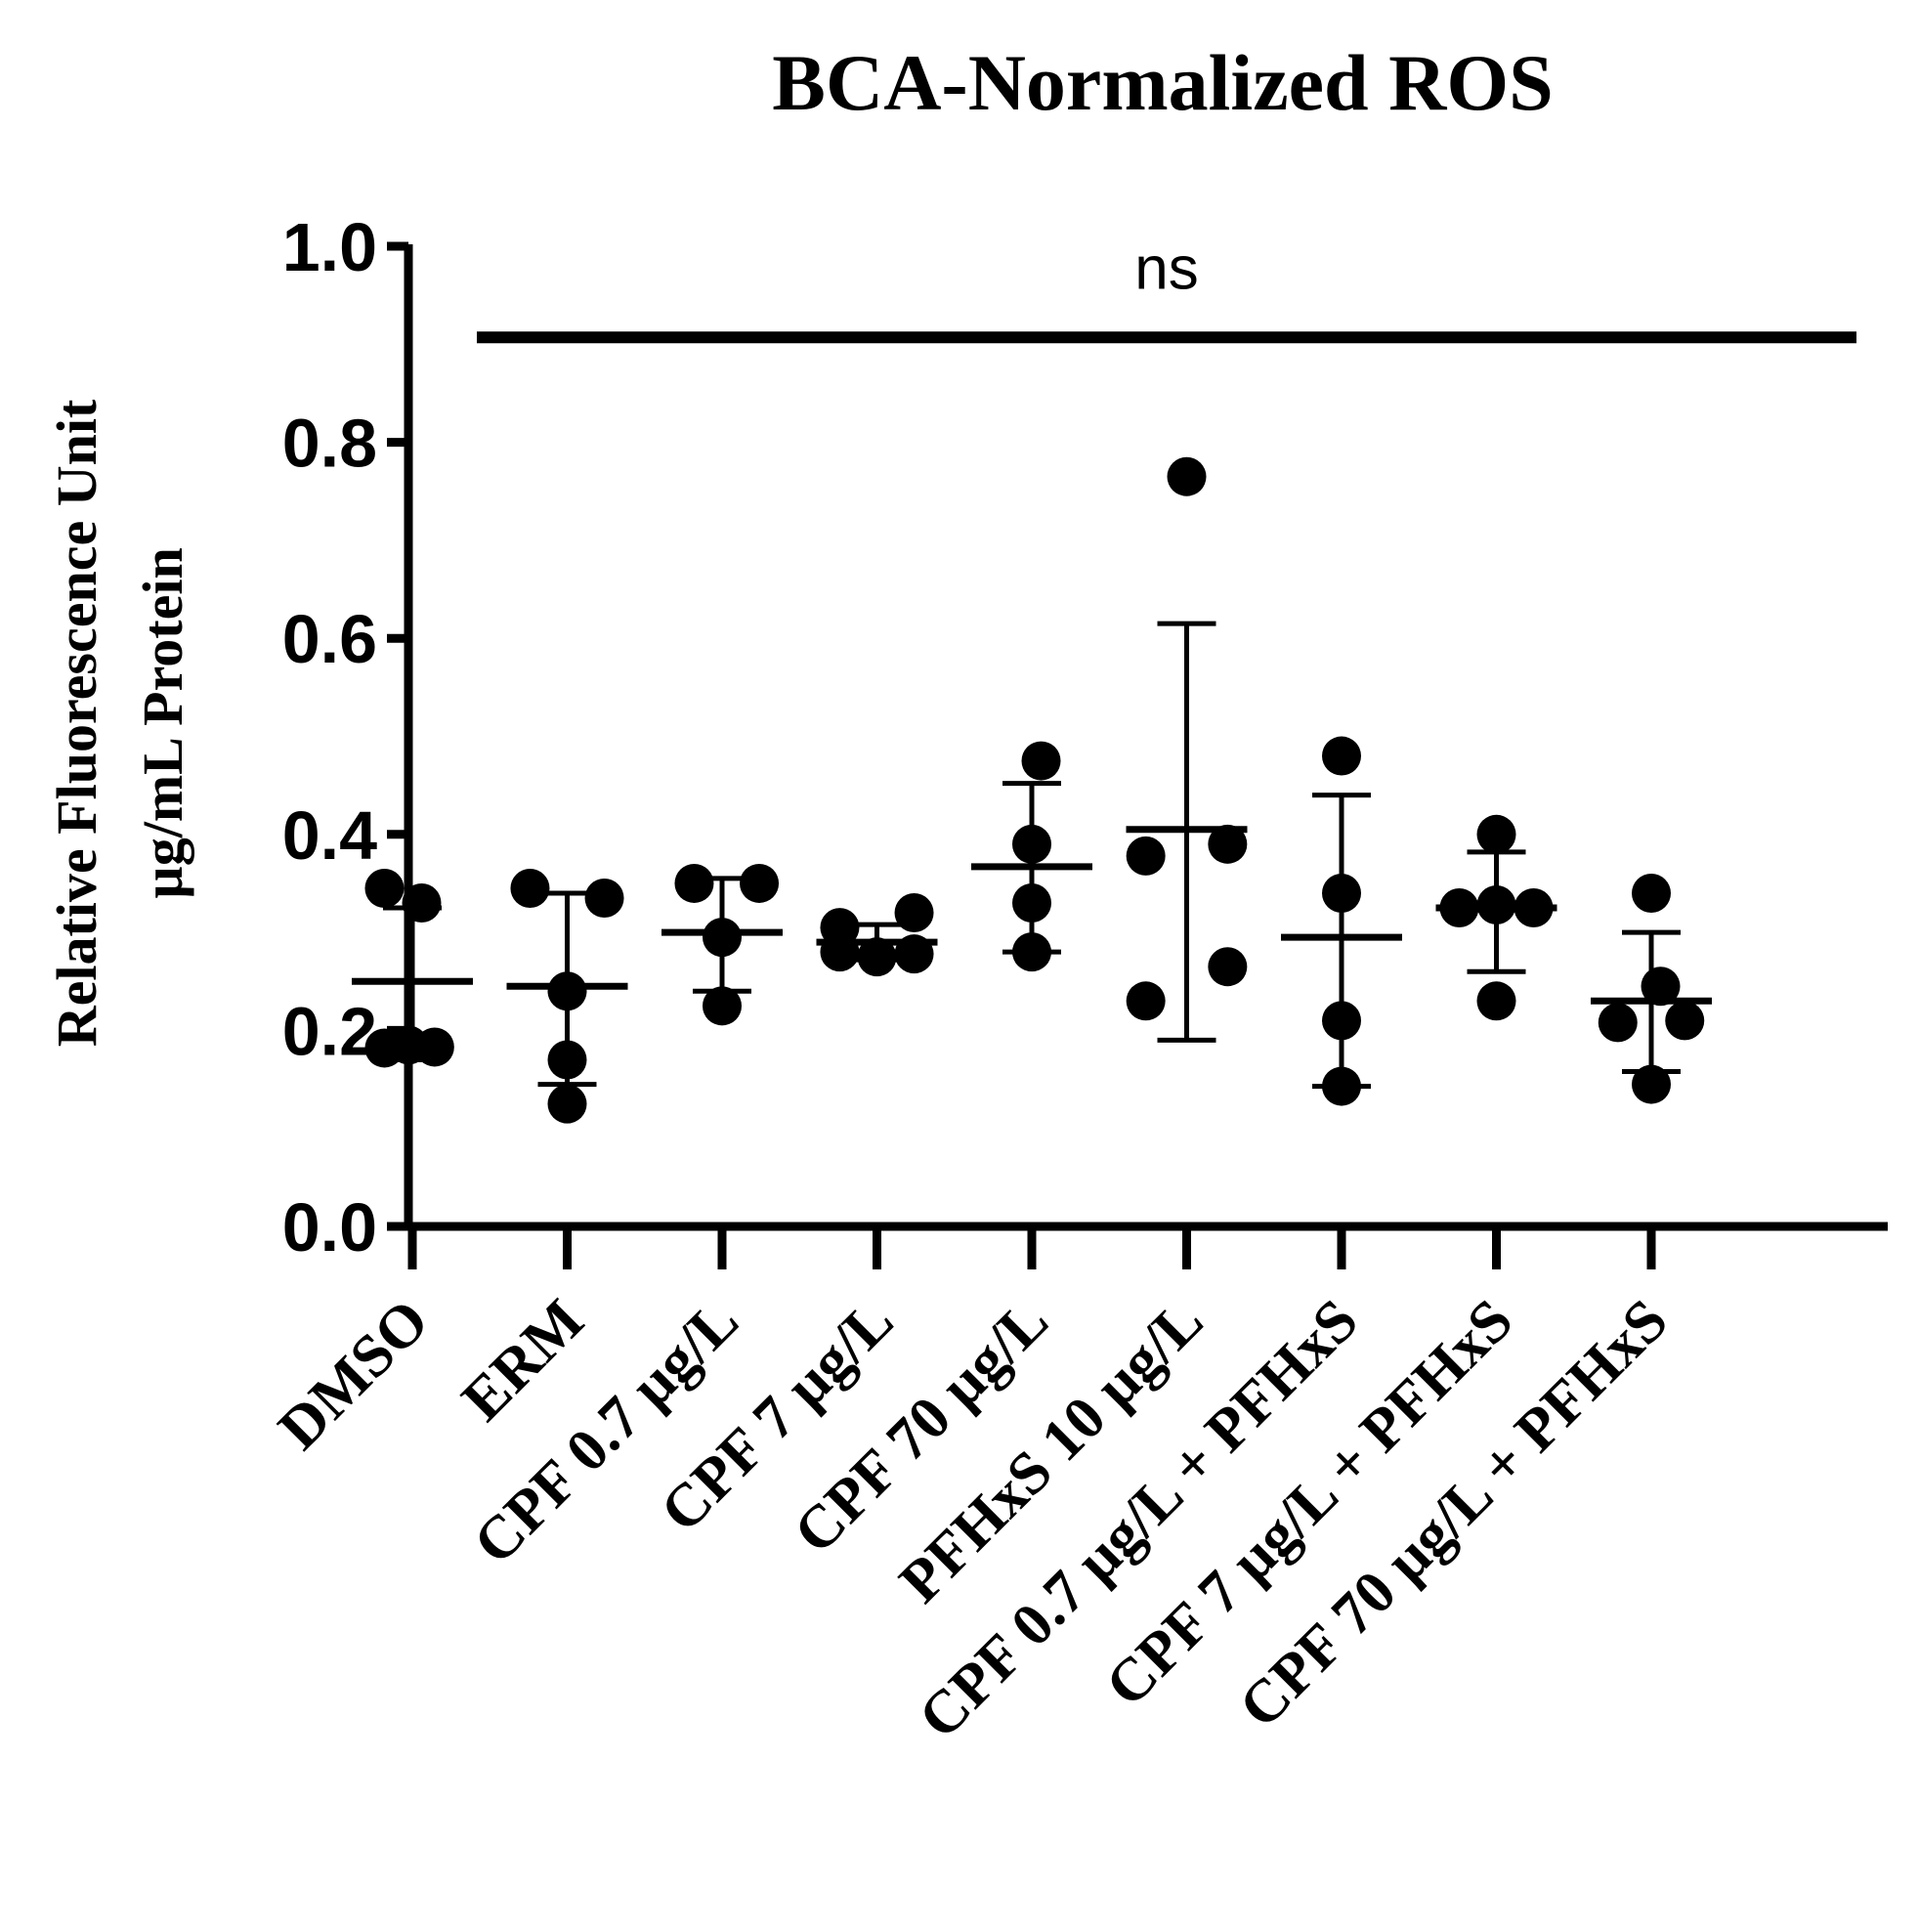  What do you see at coordinates (345, 738) in the screenshot?
I see `y-ticks: 0.0 0.2 0.4 0.6 0.8 1.0` at bounding box center [345, 738].